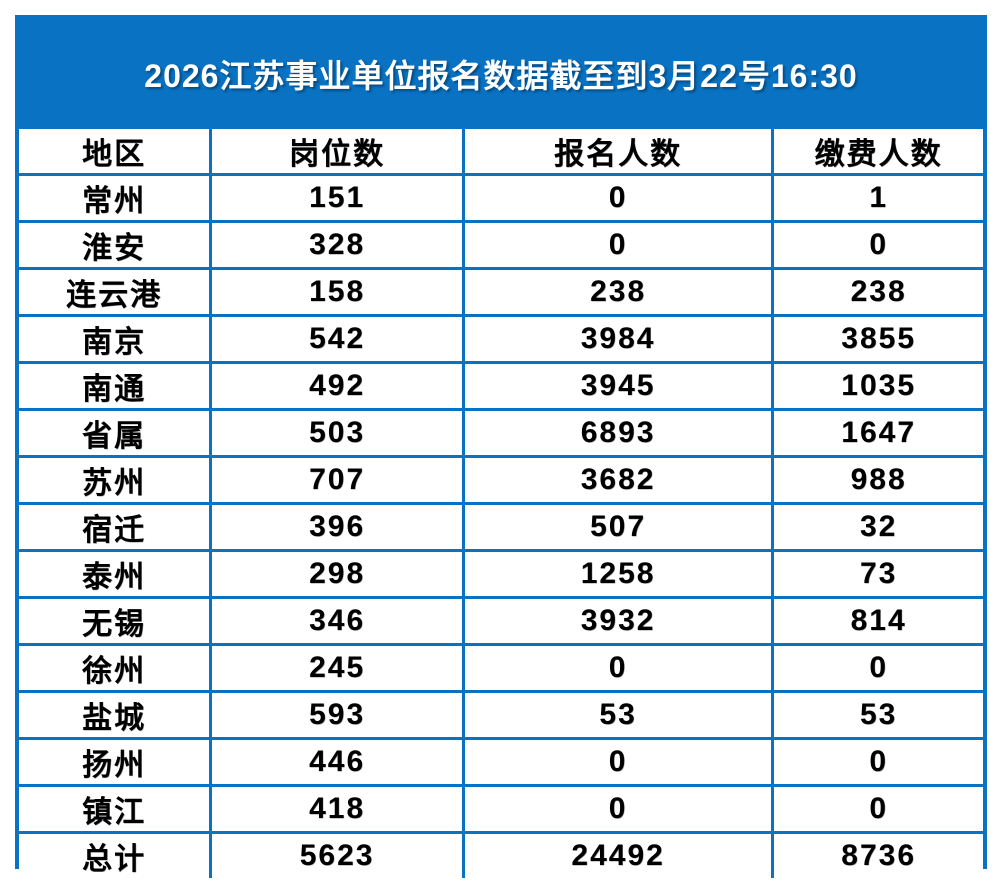  I want to click on row-wuxi: 无锡 346 3932 814, so click(501, 621).